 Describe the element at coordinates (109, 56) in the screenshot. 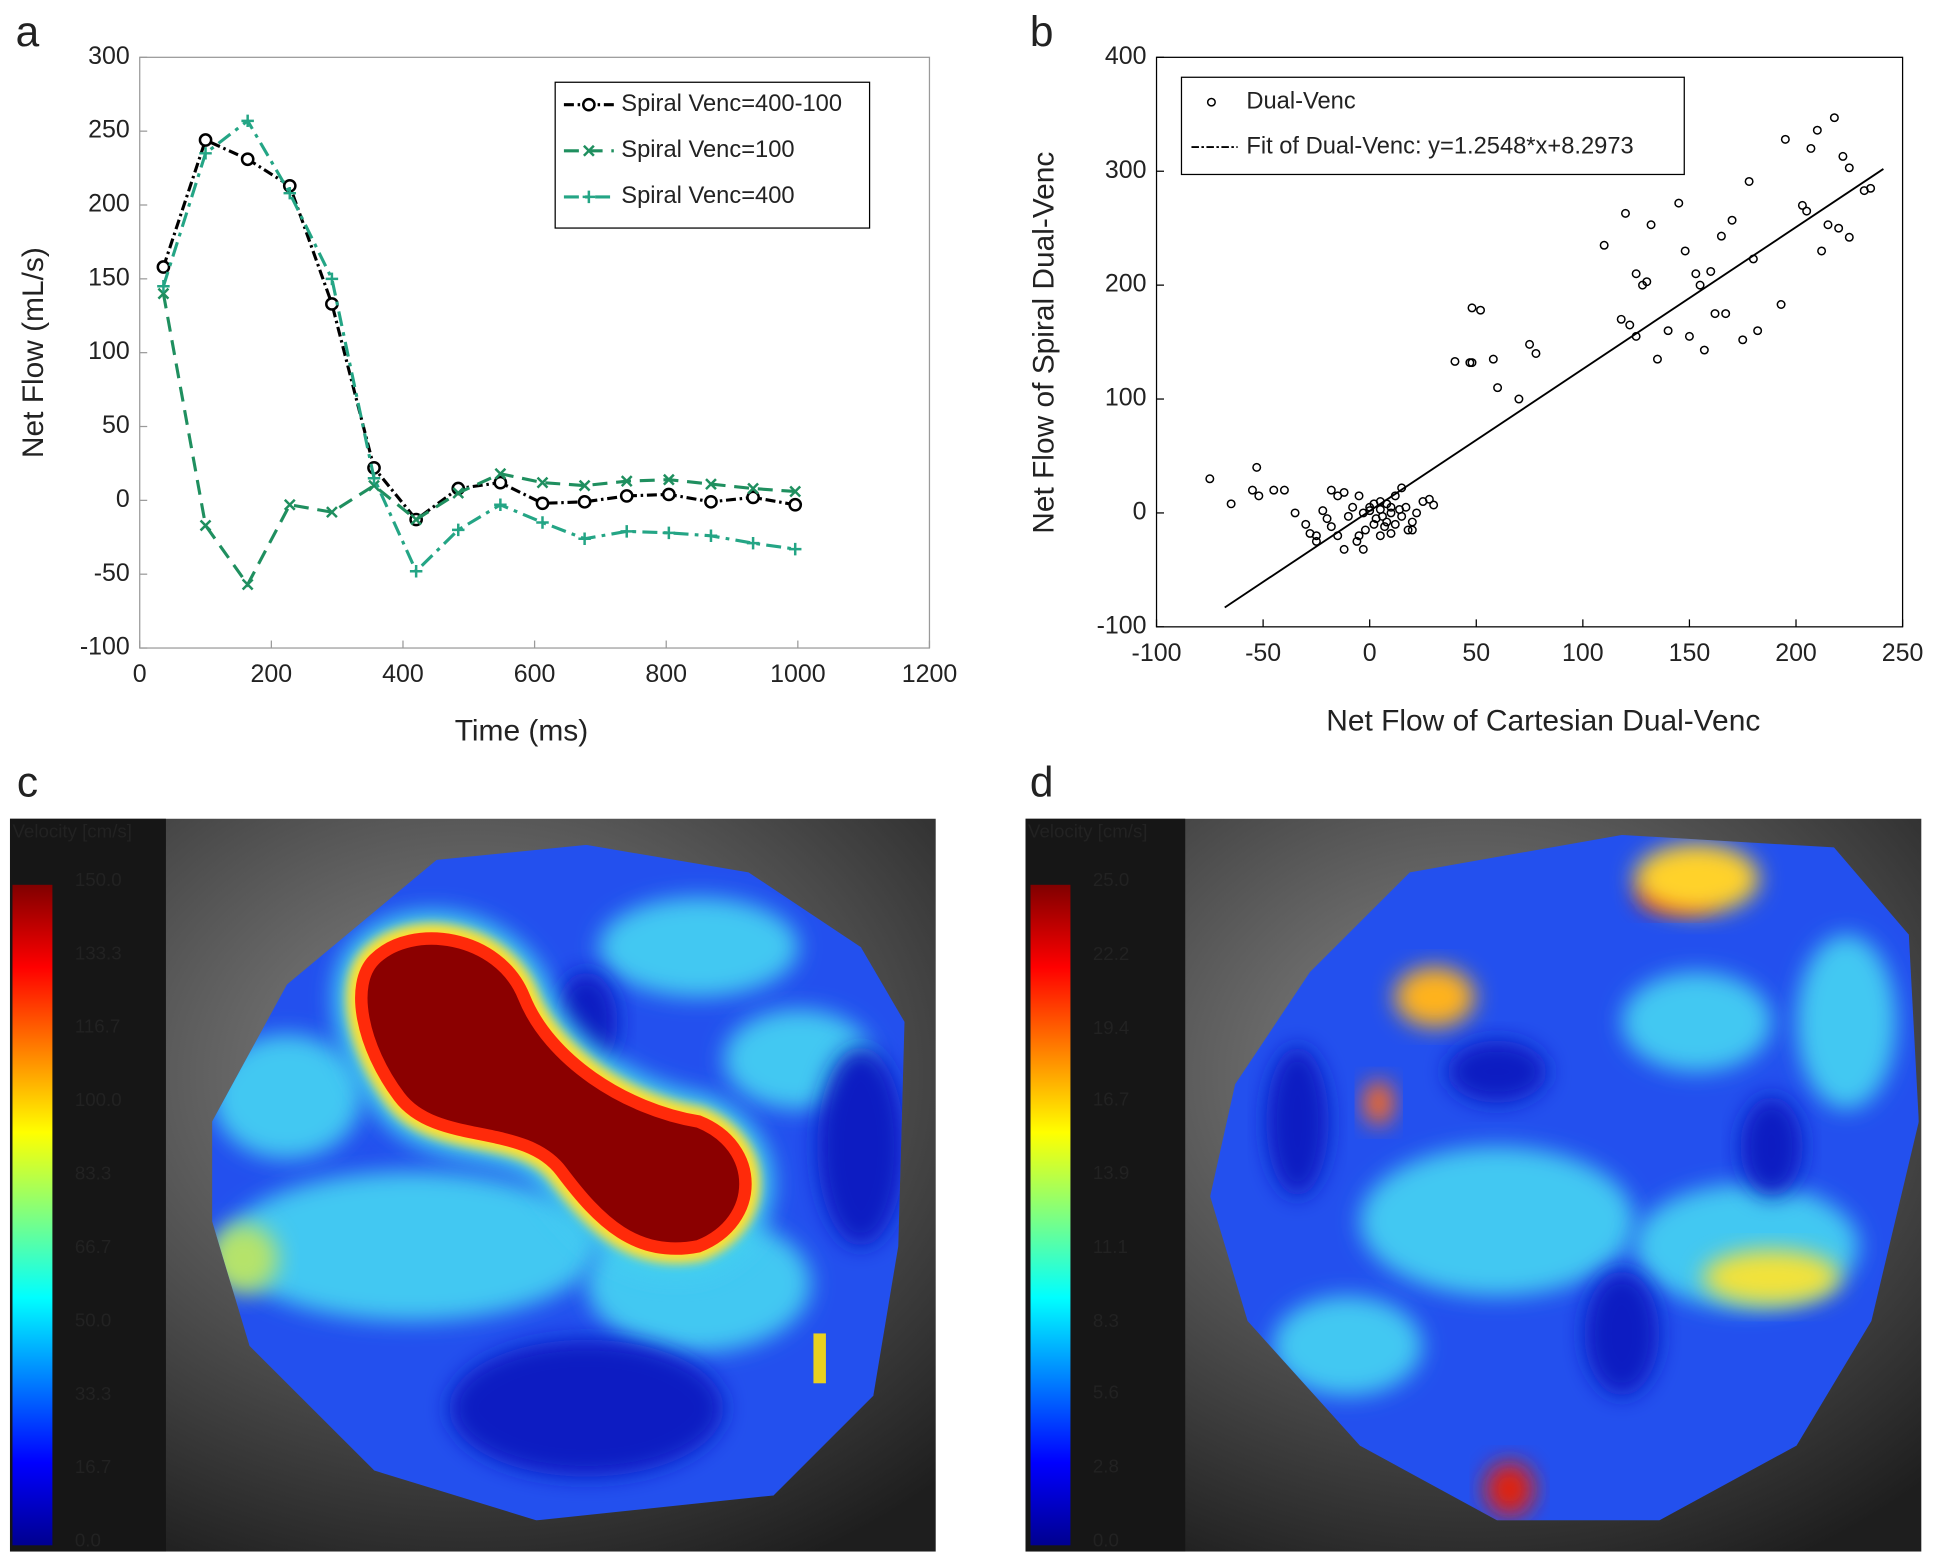

I see `y-tick-label: 300` at that location.